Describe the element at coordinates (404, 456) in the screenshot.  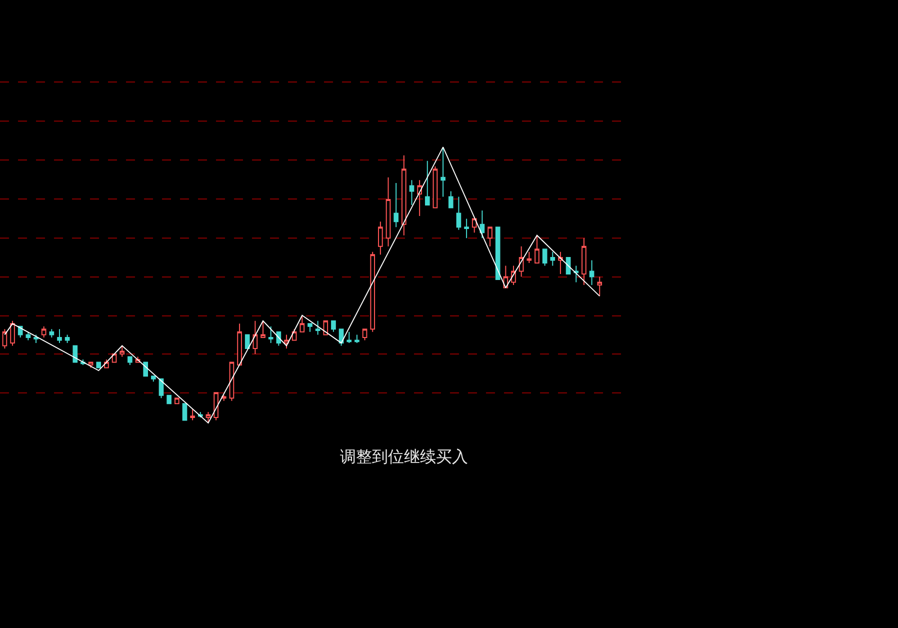
I see `text: 调整到位继续买入` at that location.